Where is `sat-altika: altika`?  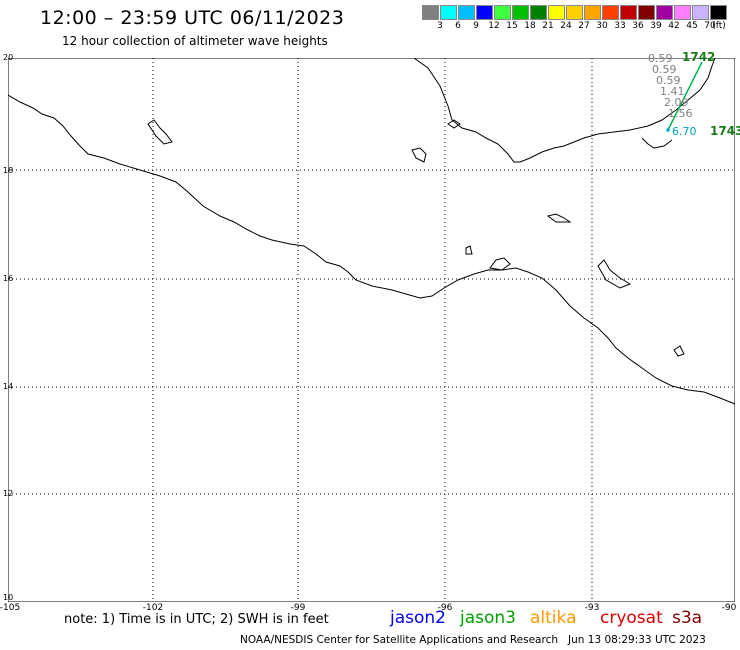 sat-altika: altika is located at coordinates (553, 618).